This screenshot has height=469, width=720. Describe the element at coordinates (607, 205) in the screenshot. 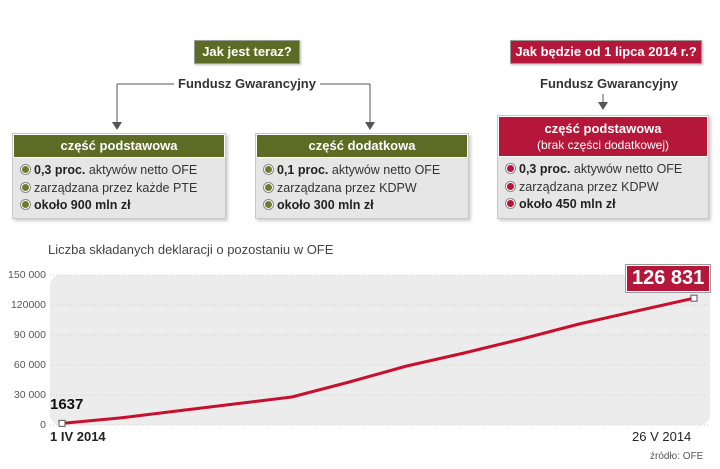

I see `list-item: około 450 mln zł` at that location.